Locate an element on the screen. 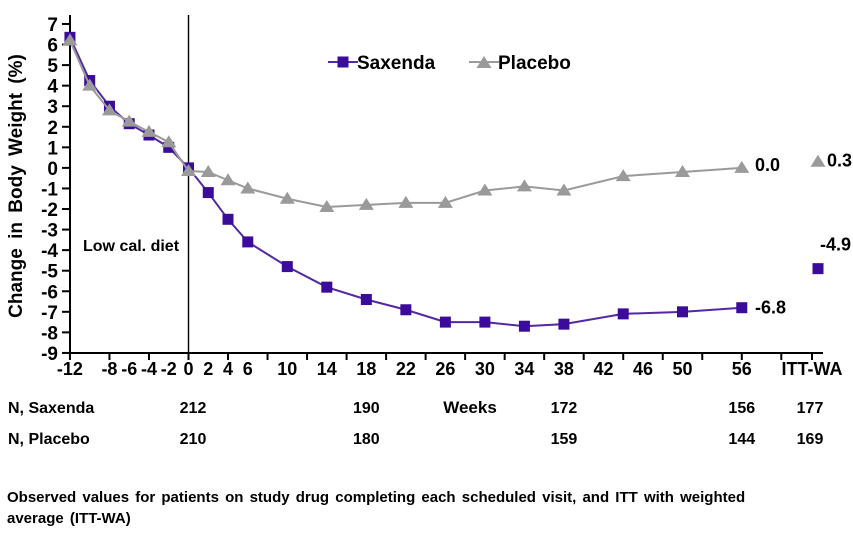  y-tick-label: 2 is located at coordinates (52, 128).